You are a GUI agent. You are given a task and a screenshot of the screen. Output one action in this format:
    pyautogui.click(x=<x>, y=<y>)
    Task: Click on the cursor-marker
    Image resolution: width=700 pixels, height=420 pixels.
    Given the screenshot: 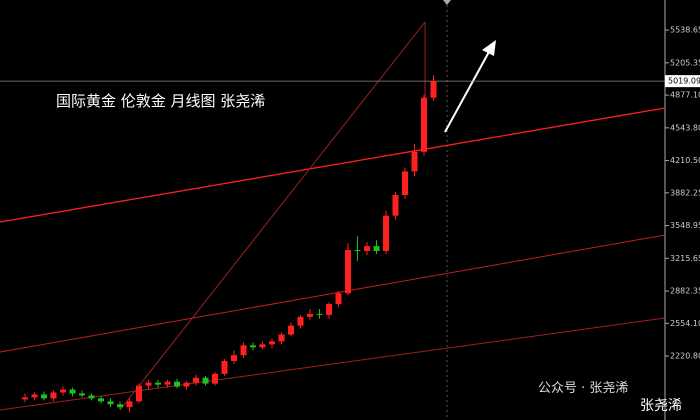 What is the action you would take?
    pyautogui.click(x=447, y=2)
    